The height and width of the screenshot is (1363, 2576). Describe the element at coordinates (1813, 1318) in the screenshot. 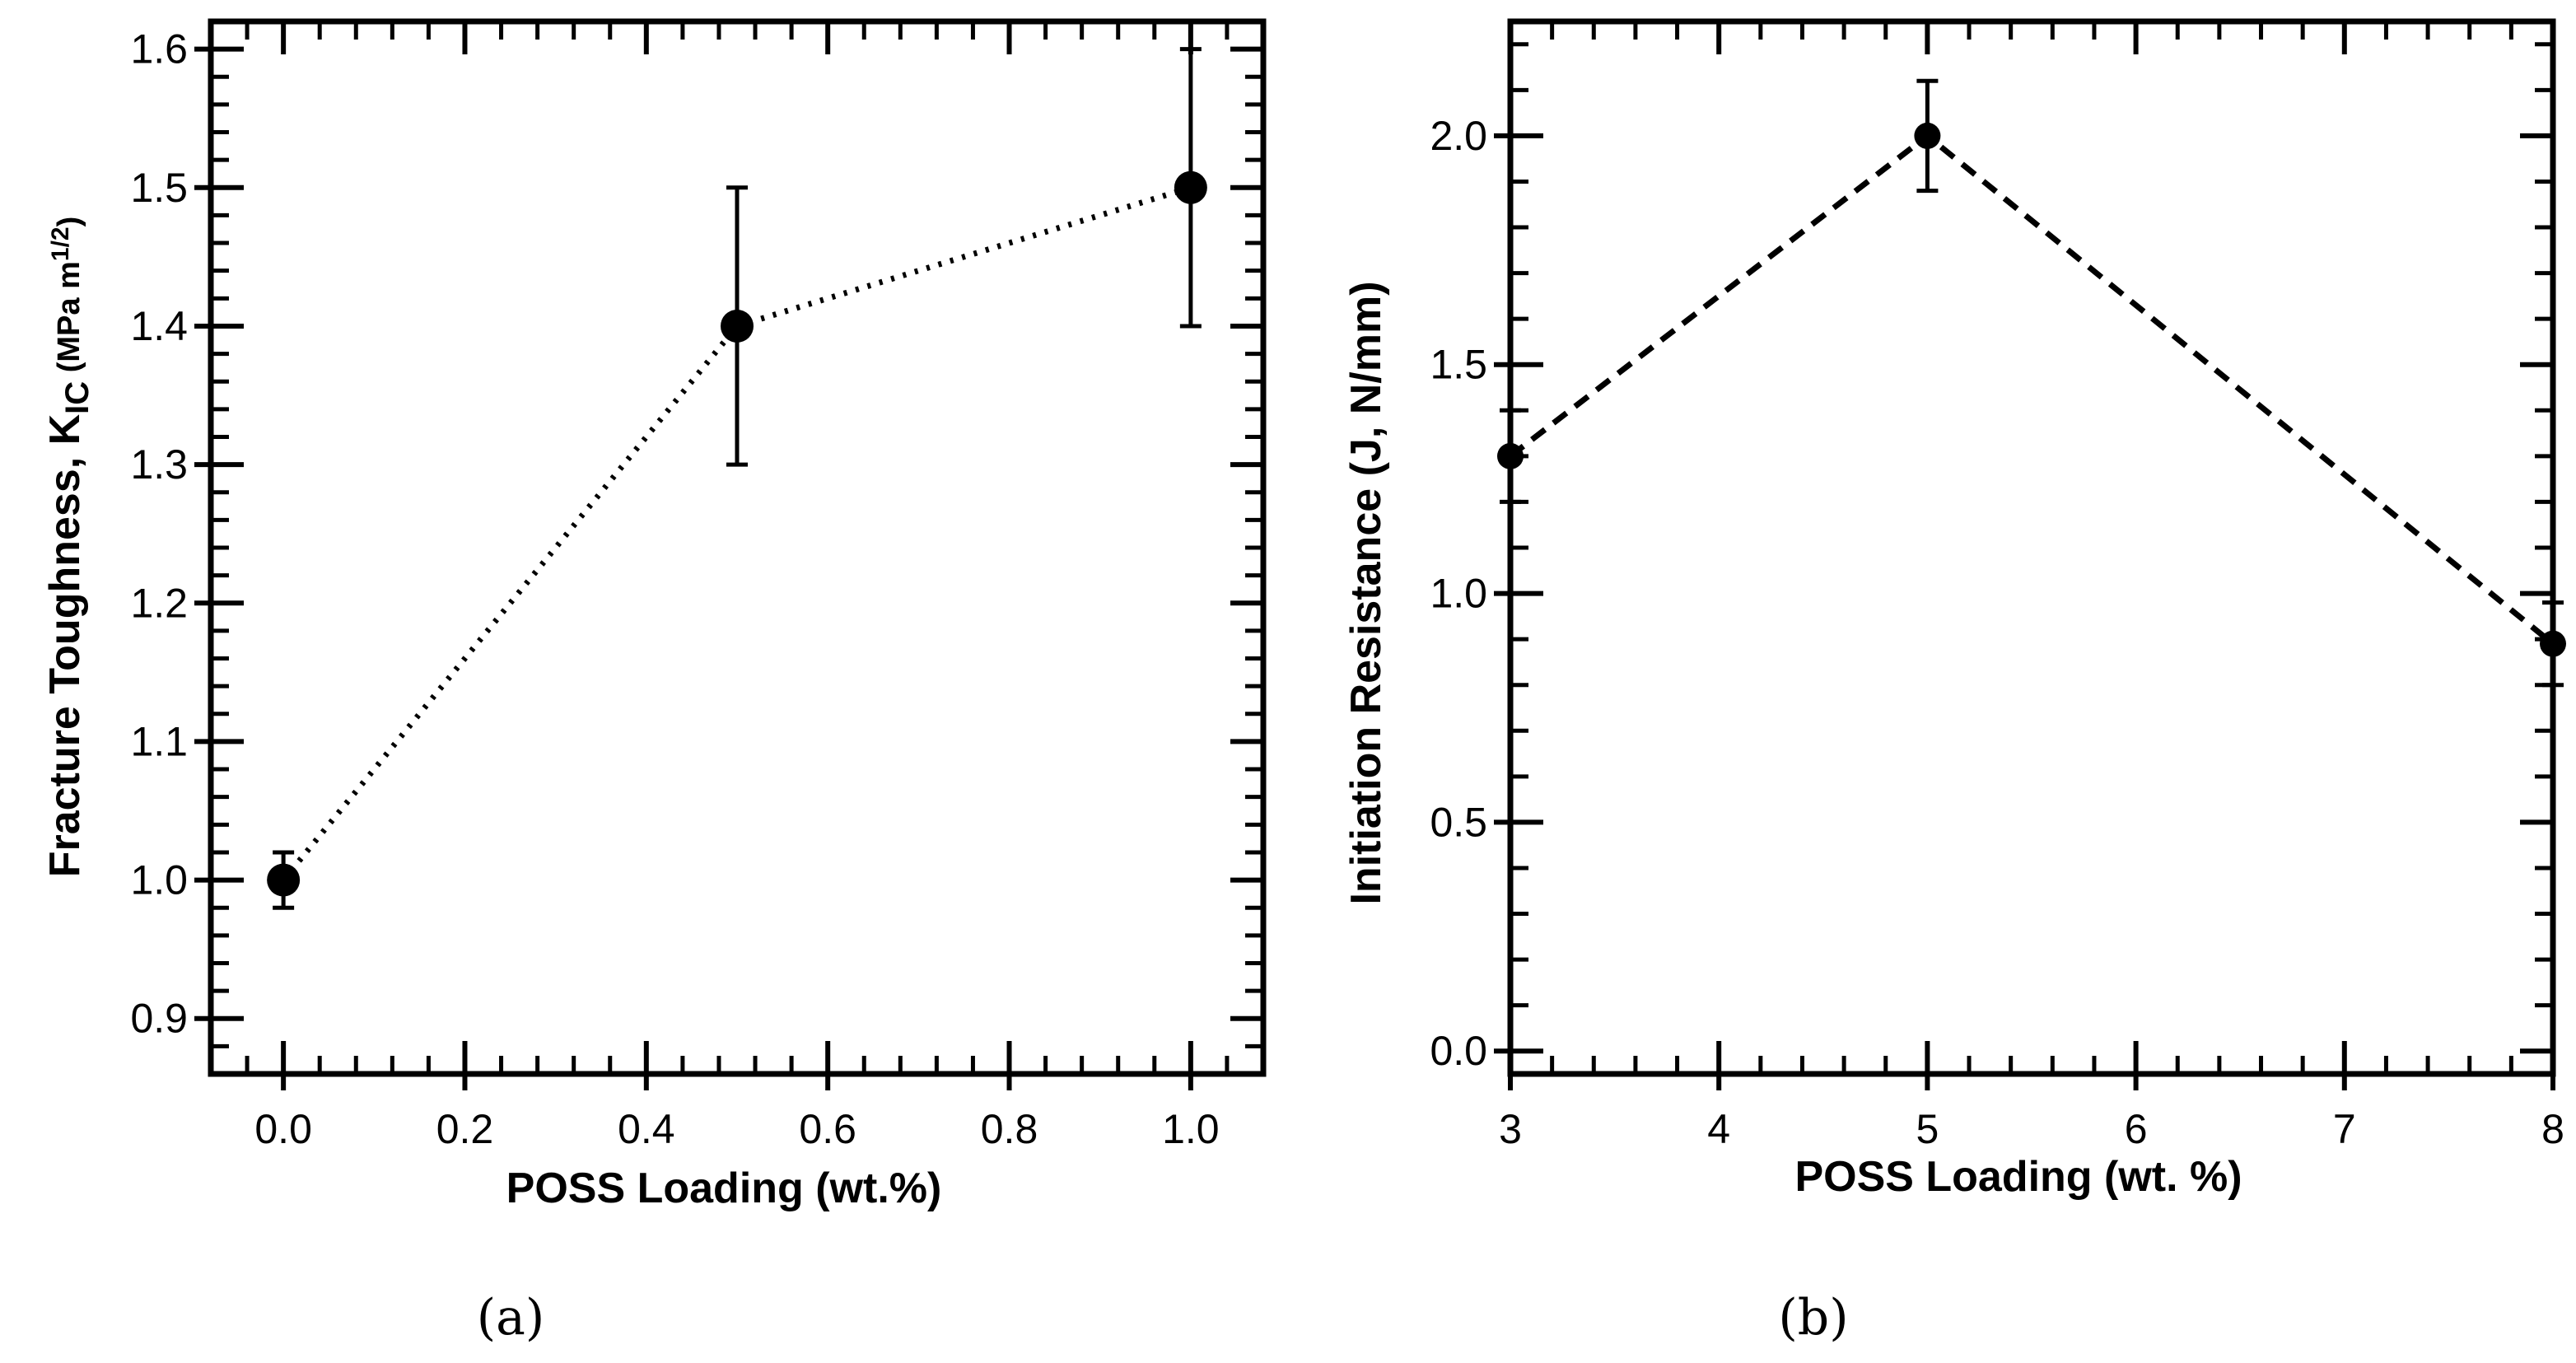

I see `panel-label: (b)` at that location.